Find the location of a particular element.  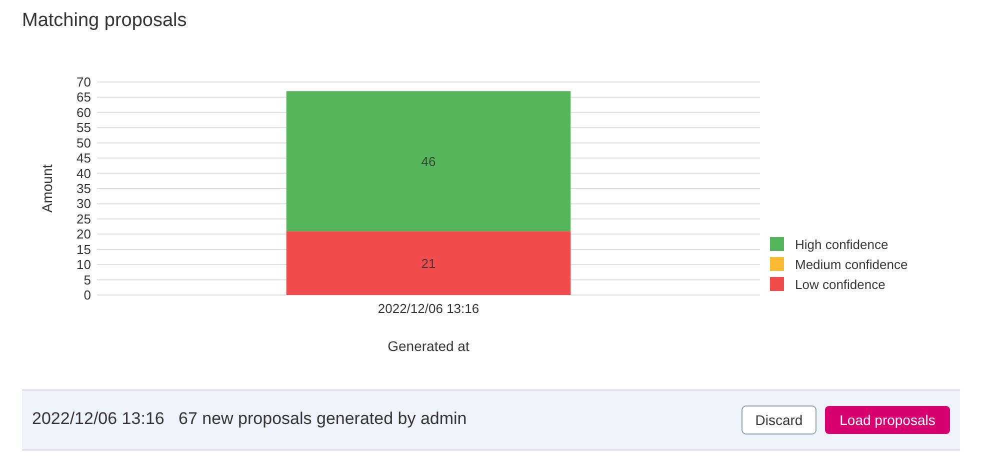

y-tick-label: 25 is located at coordinates (83, 218).